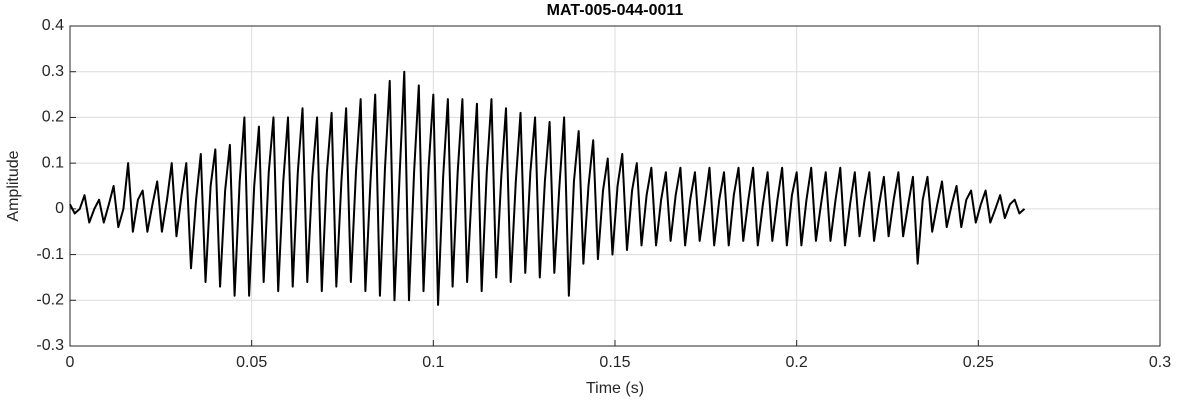 The image size is (1177, 404). Describe the element at coordinates (251, 362) in the screenshot. I see `x-tick-label: 0.05` at that location.